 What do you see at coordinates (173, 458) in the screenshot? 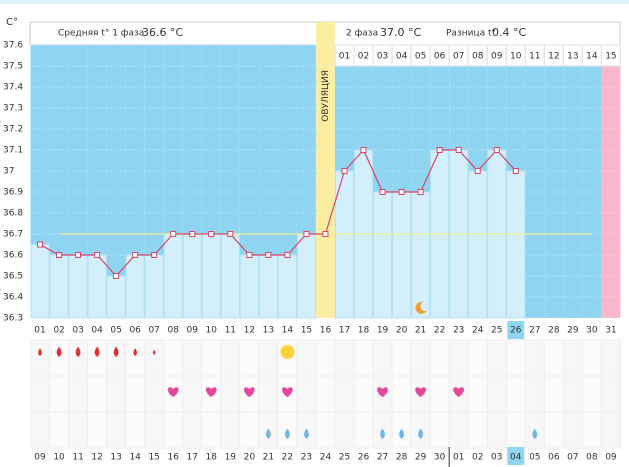
I see `date-label: 16` at bounding box center [173, 458].